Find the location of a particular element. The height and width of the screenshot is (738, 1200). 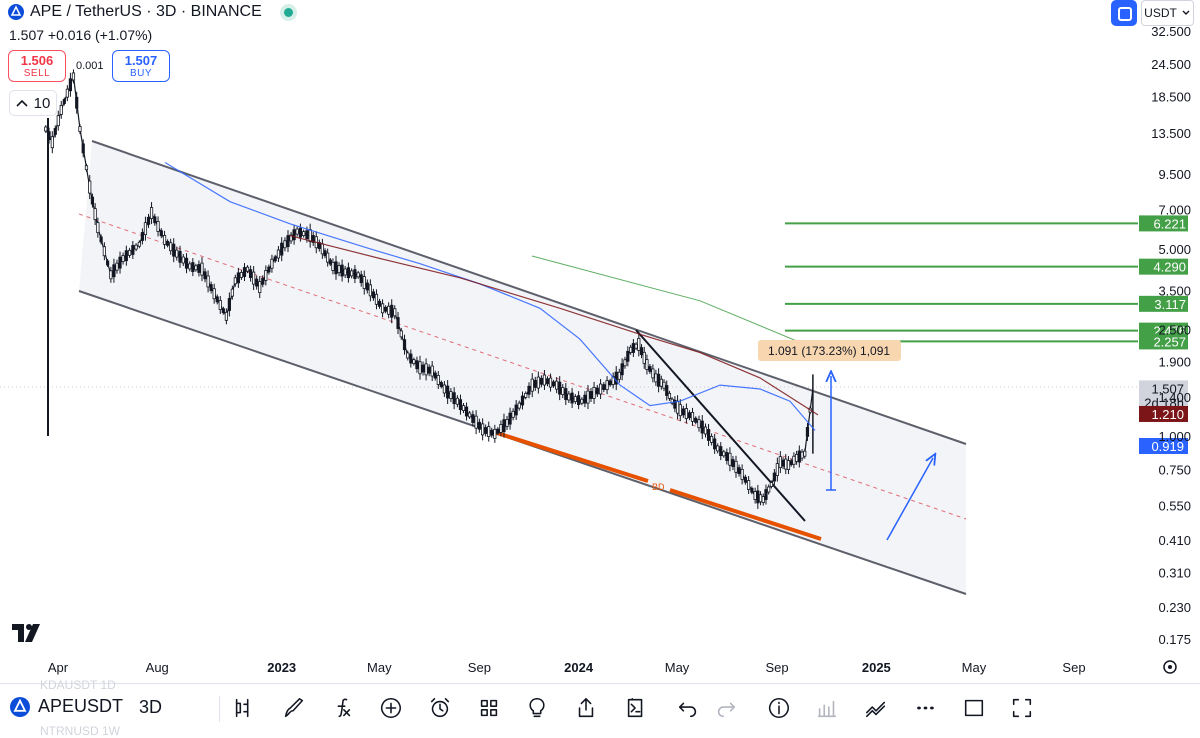

fx-button is located at coordinates (342, 708).